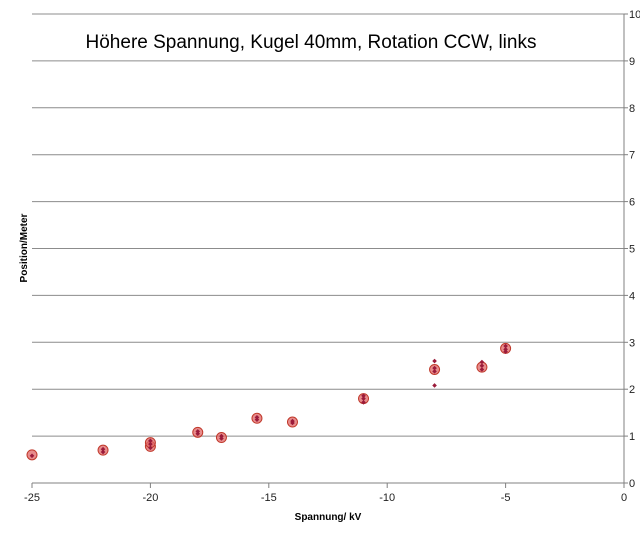 This screenshot has height=535, width=640. Describe the element at coordinates (632, 156) in the screenshot. I see `y-tick-label: 7` at that location.